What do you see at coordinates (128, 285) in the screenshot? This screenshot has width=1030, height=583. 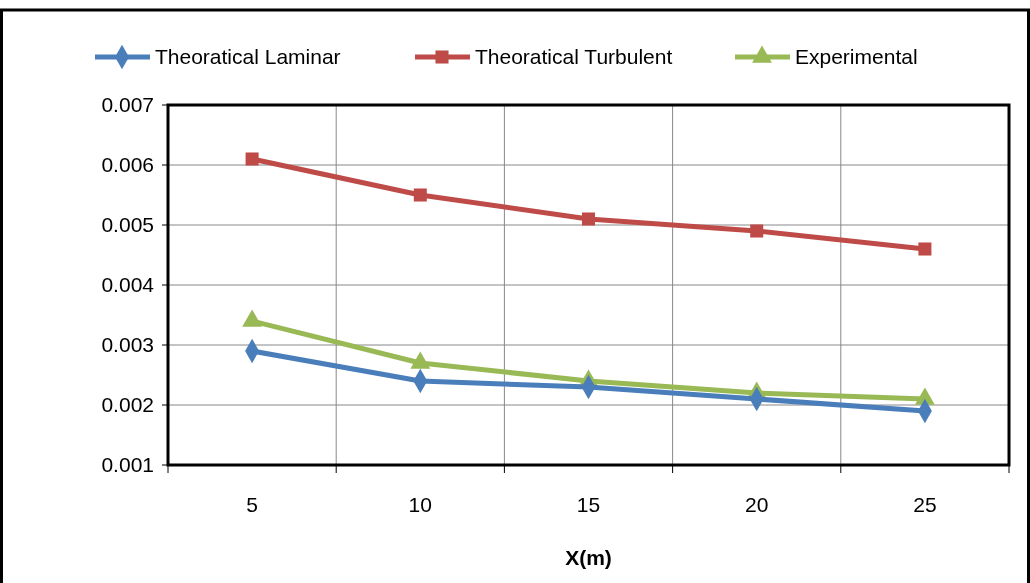 I see `y-tick-label: 0.004` at bounding box center [128, 285].